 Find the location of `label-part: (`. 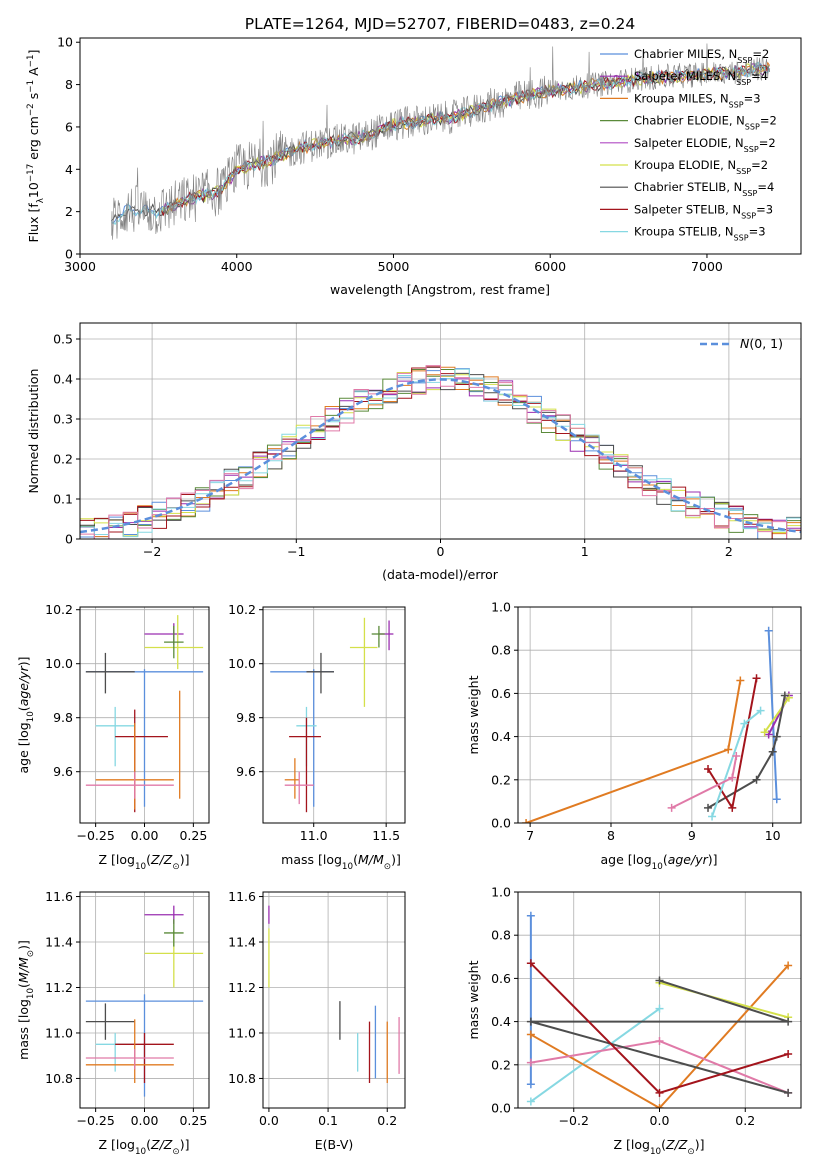

label-part: ( is located at coordinates (663, 1144).